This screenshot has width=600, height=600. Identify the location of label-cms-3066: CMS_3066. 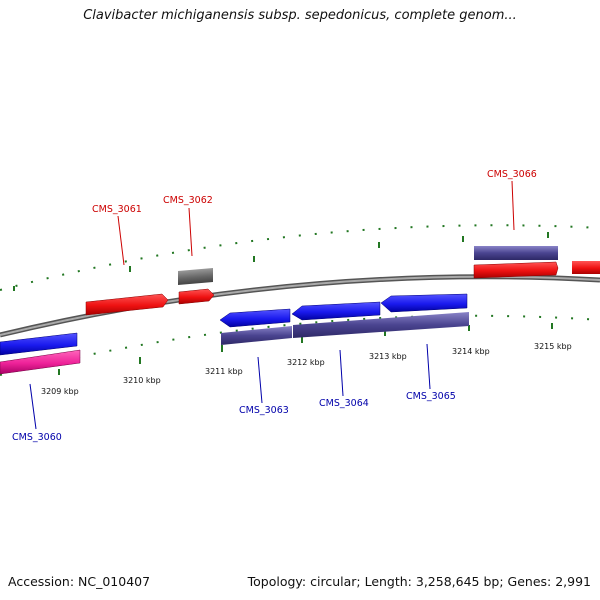
(512, 174).